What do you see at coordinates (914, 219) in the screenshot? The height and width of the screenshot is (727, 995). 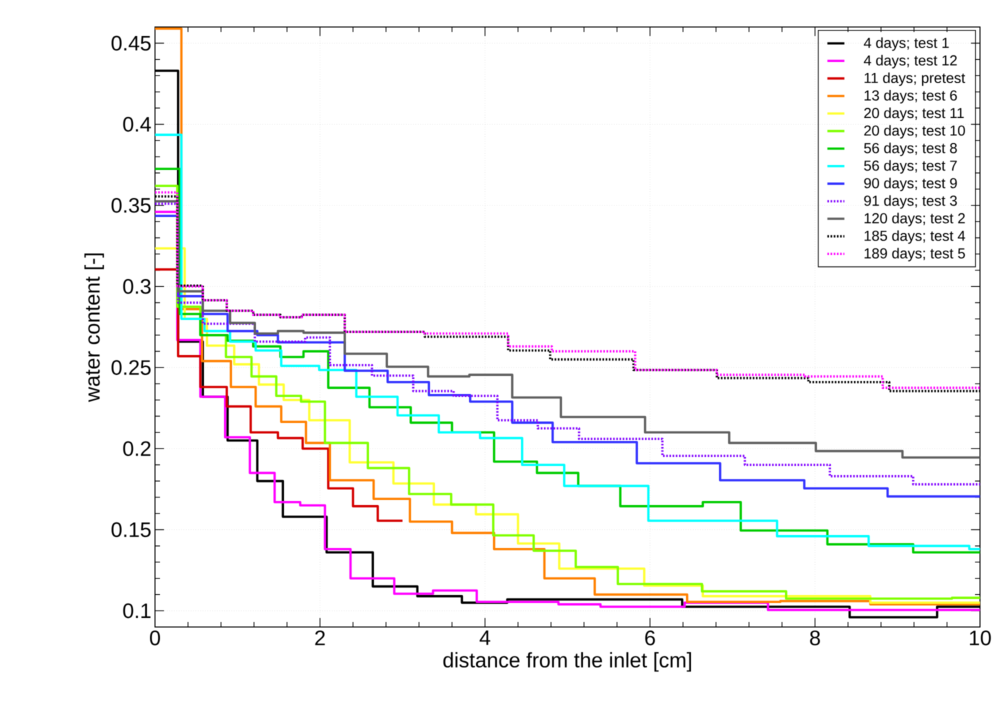 I see `legend-label: 120 days; test 2` at bounding box center [914, 219].